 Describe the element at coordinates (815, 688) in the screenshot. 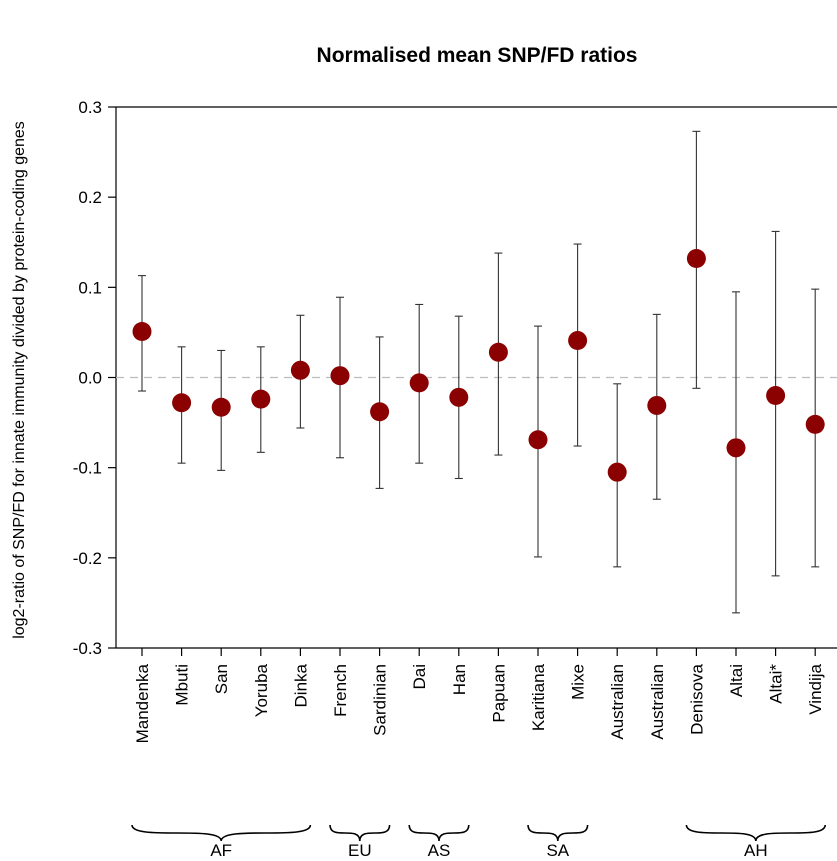

I see `x-tick-label: Vindija` at that location.